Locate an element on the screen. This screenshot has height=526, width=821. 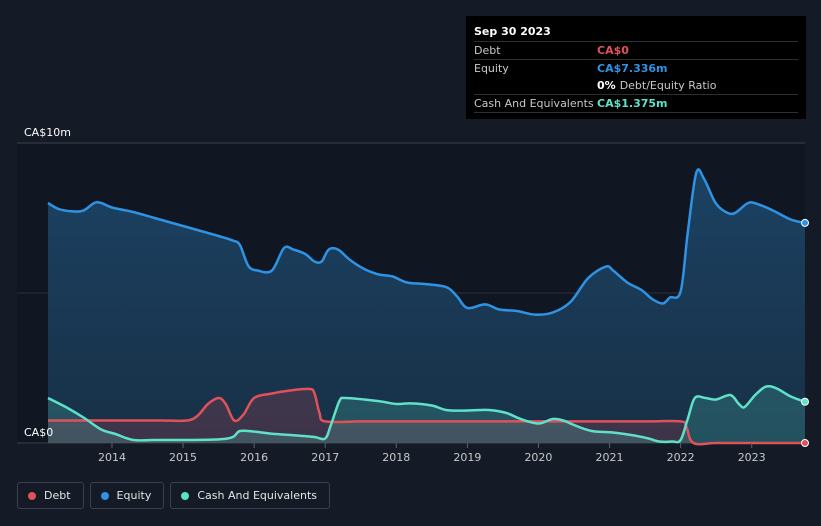
tooltip-date: Sep 30 2023 is located at coordinates (512, 31).